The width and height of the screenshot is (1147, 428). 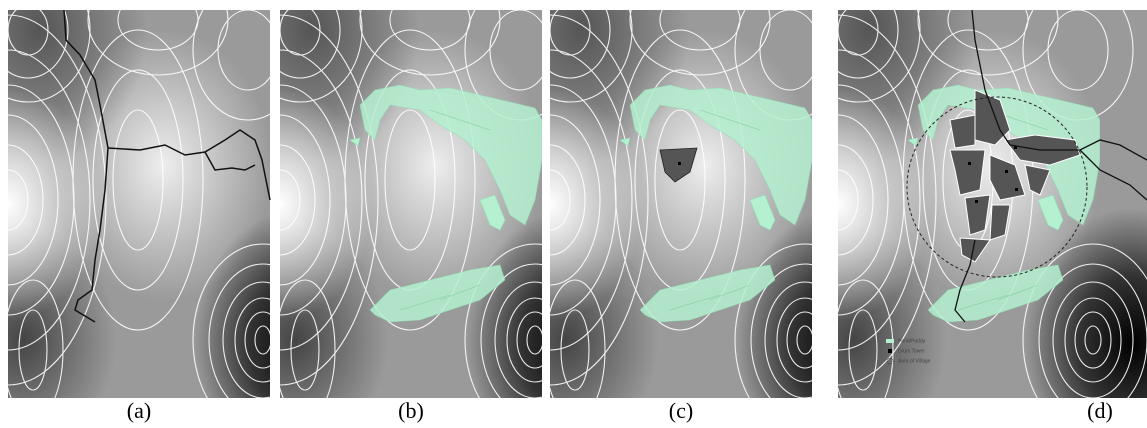 I want to click on panel-label: (a), so click(x=139, y=410).